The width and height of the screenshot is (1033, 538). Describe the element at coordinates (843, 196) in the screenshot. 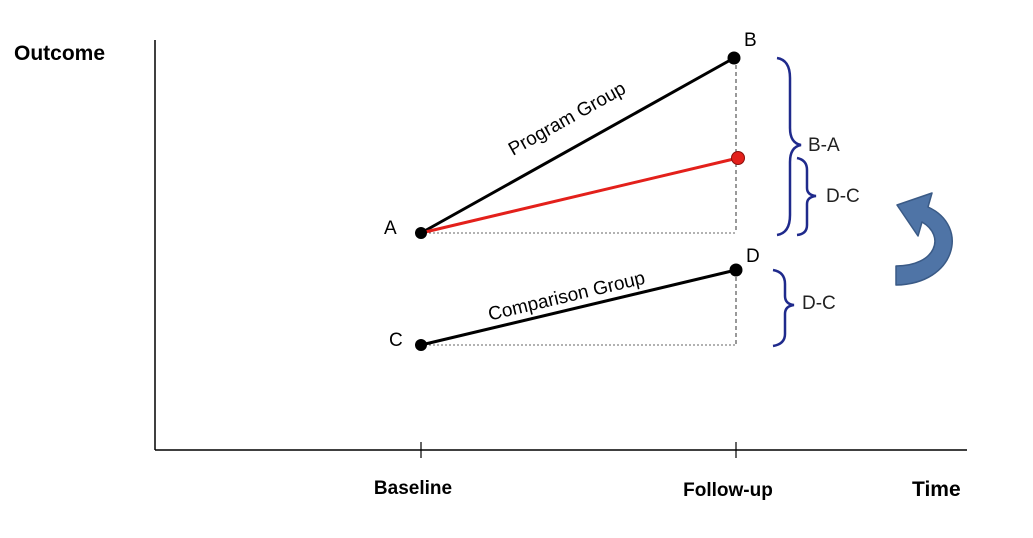

I see `brace-counterfactual-change-label: D-C` at that location.